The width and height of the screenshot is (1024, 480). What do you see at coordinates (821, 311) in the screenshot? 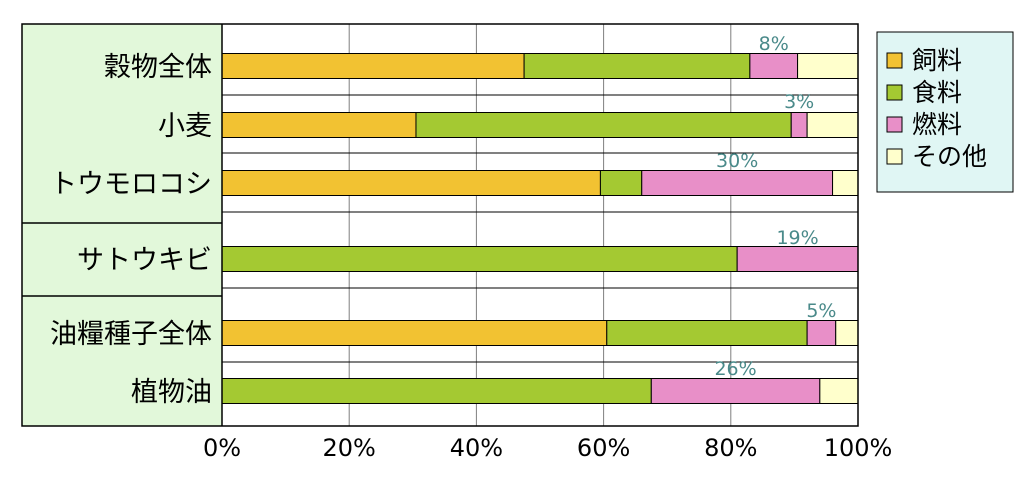
I see `data-label: 5%` at bounding box center [821, 311].